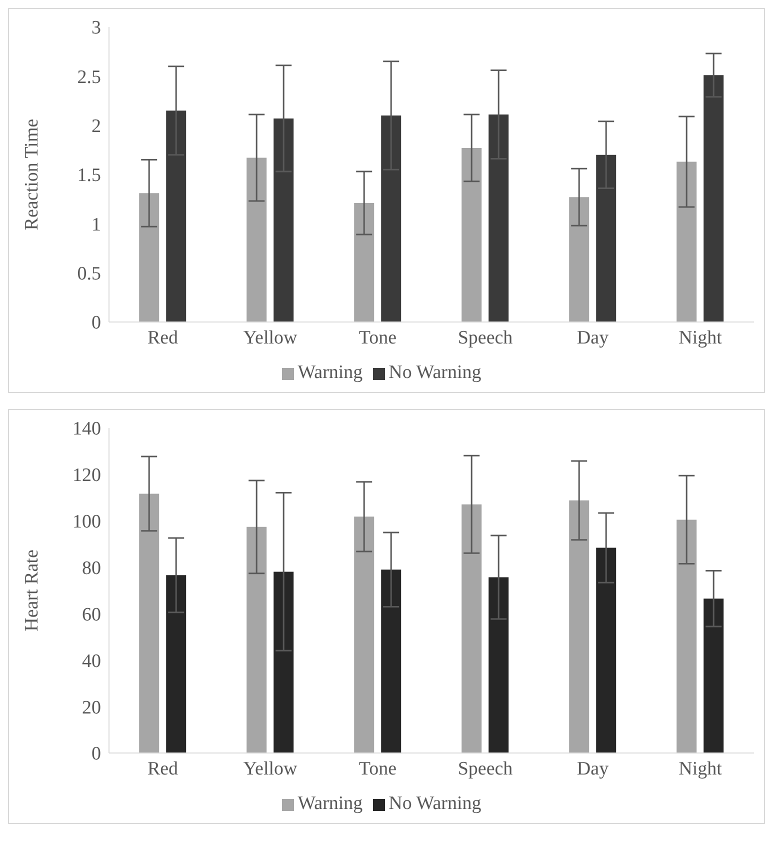 The image size is (775, 856). I want to click on y-axis-title: Heart Rate, so click(32, 591).